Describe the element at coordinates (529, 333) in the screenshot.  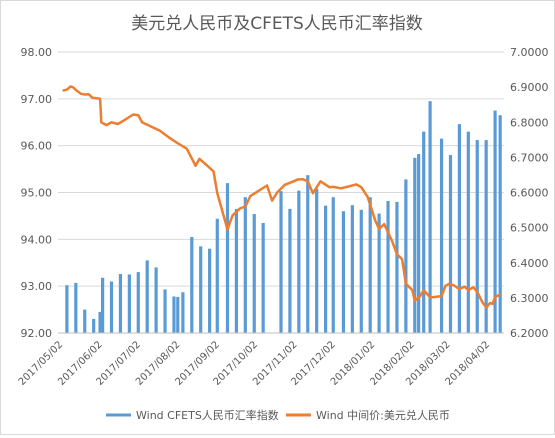
I see `right-tick-label: 6.2000` at that location.